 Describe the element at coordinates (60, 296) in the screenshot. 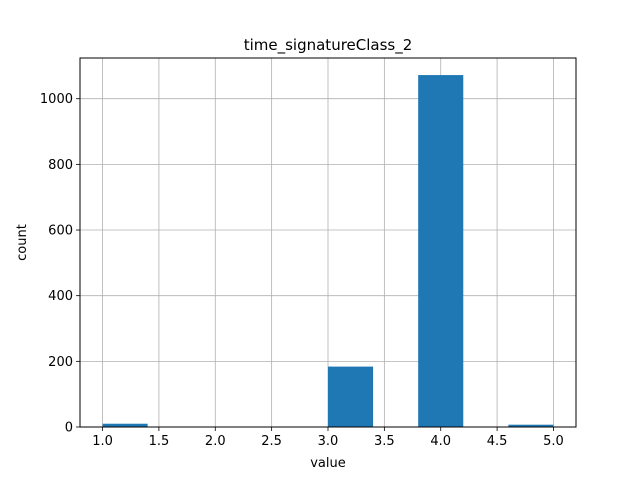

I see `y-tick-label: 400` at that location.